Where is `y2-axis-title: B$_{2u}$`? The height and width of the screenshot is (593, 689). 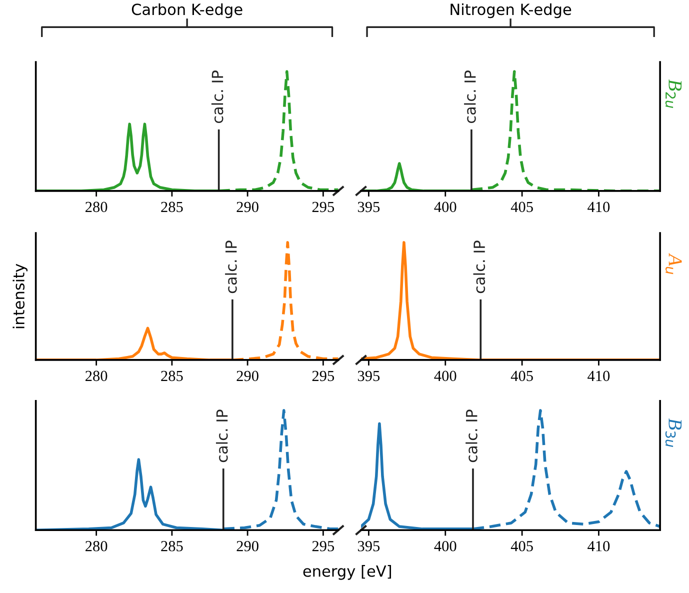 y2-axis-title: B$_{2u}$ is located at coordinates (673, 93).